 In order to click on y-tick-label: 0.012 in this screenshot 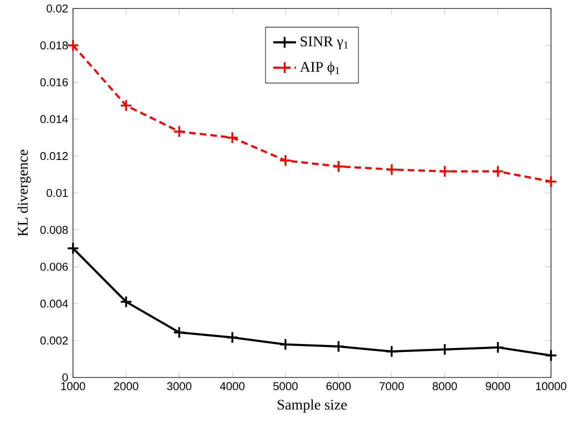, I will do `click(54, 156)`.